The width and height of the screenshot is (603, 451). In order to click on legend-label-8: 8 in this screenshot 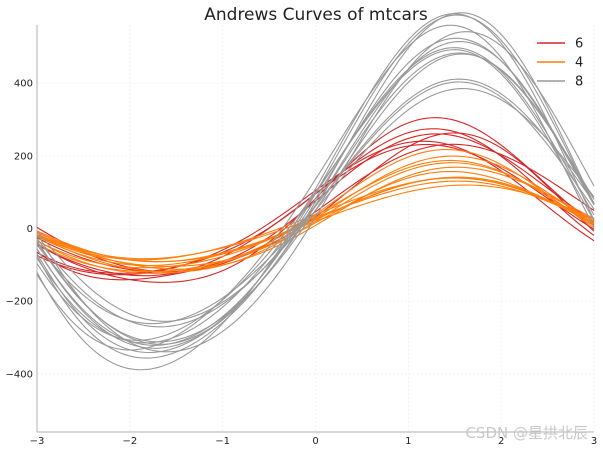, I will do `click(579, 82)`.